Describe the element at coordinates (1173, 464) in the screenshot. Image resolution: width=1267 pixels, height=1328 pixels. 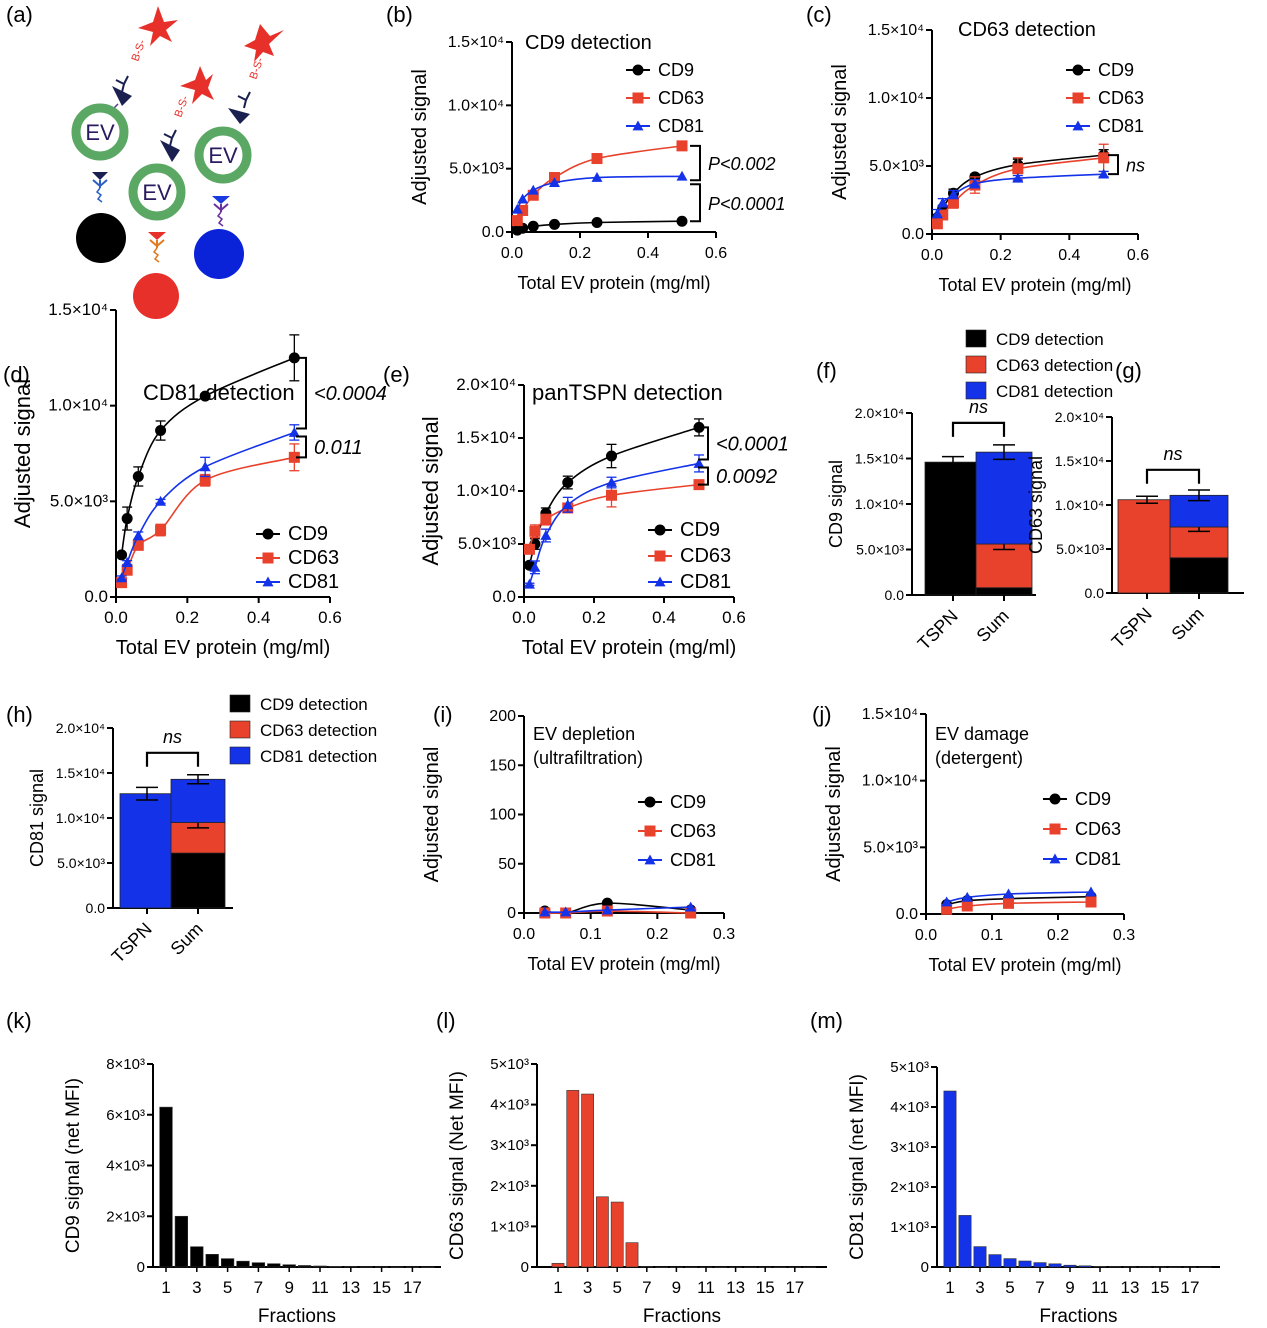
I see `significance-bracket: ns` at that location.